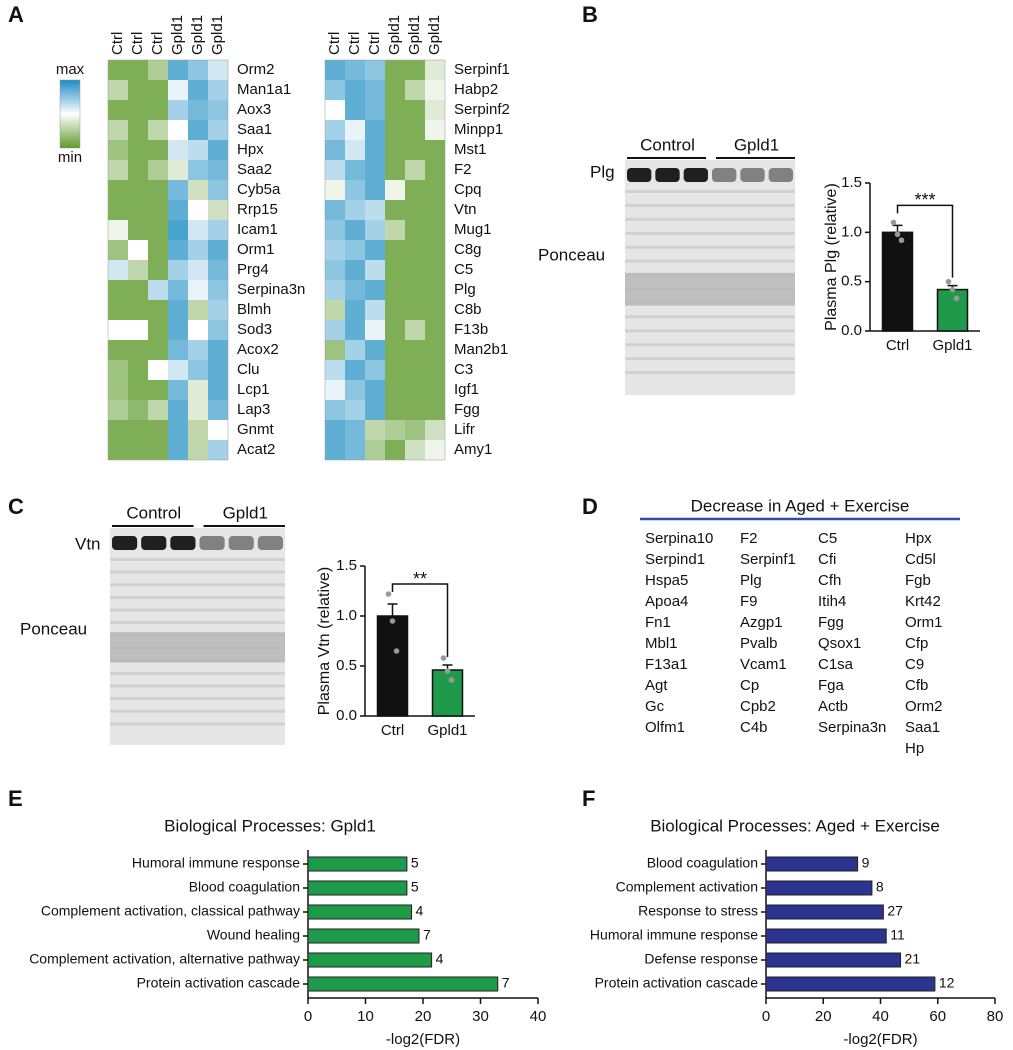 The image size is (1013, 1050). Describe the element at coordinates (385, 260) in the screenshot. I see `heatmap-frame` at that location.